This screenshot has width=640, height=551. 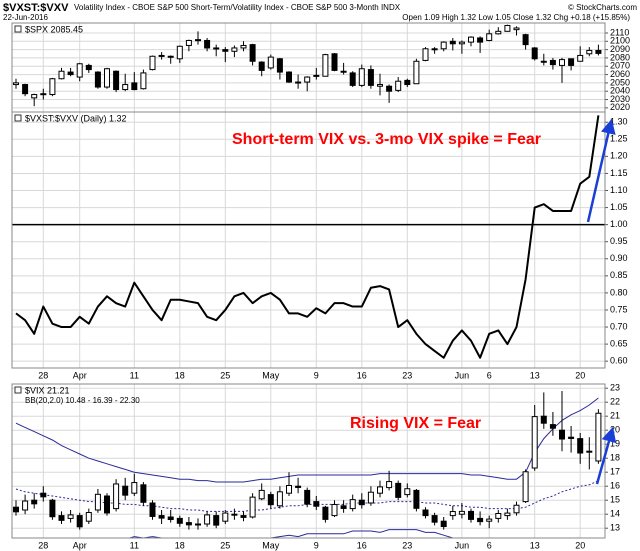 What do you see at coordinates (323, 533) in the screenshot?
I see `band-lower` at bounding box center [323, 533].